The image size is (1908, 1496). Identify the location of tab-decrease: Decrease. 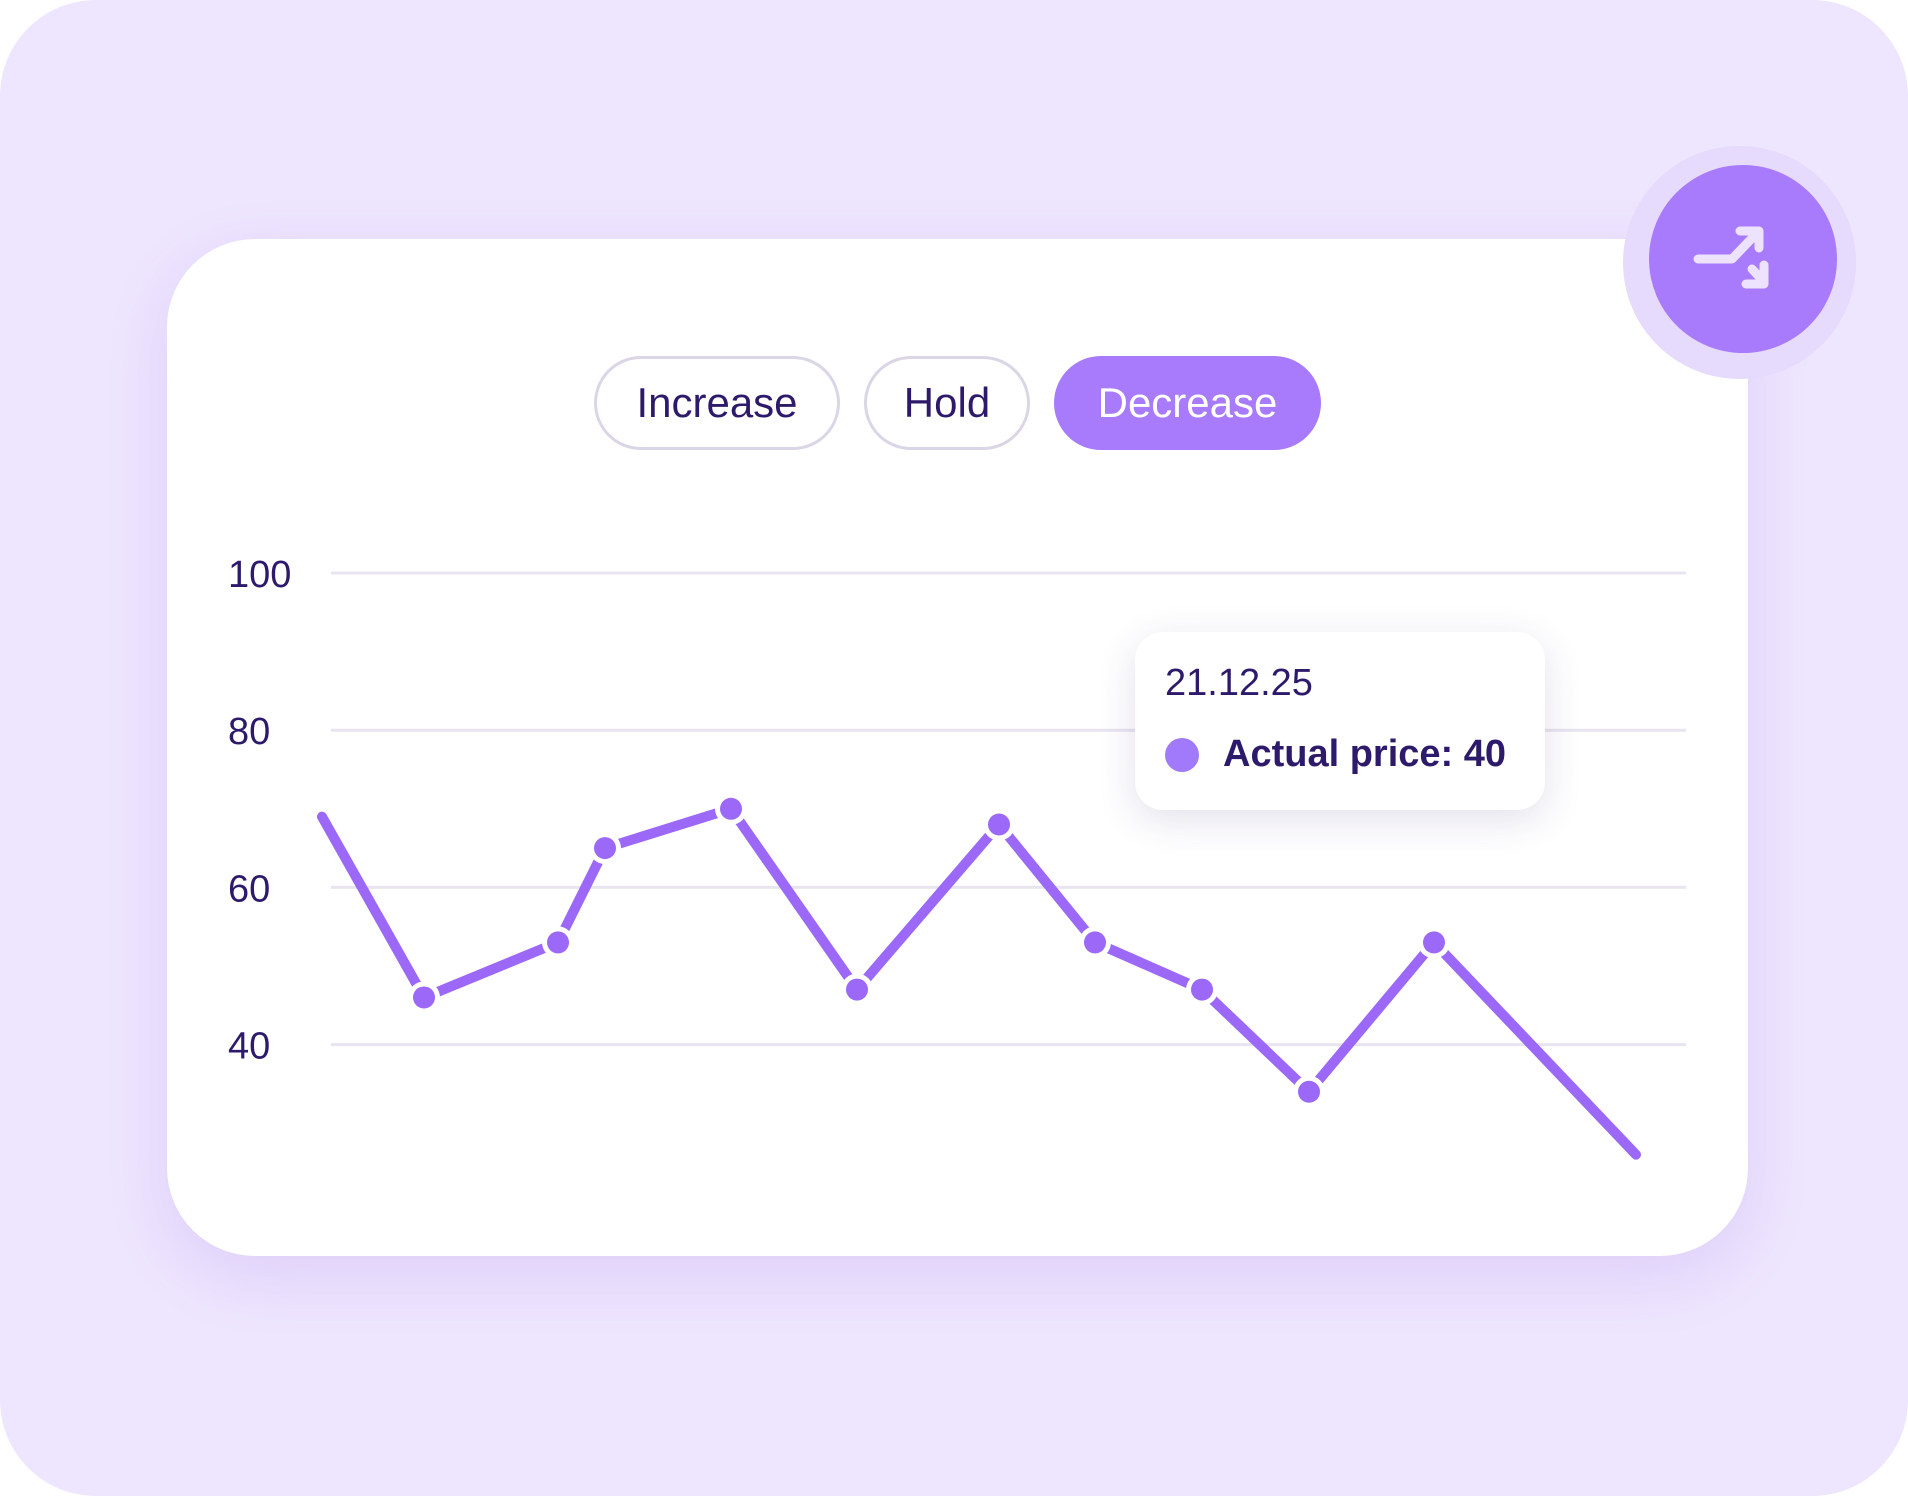
(1187, 403).